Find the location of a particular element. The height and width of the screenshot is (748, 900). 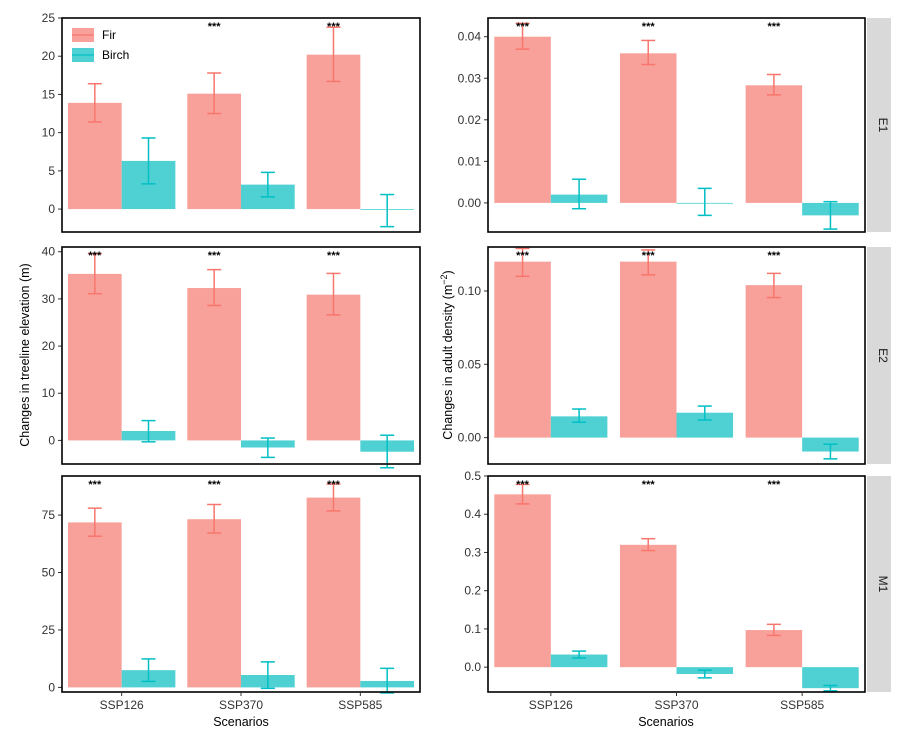

legend-label-fir: Fir is located at coordinates (109, 35).